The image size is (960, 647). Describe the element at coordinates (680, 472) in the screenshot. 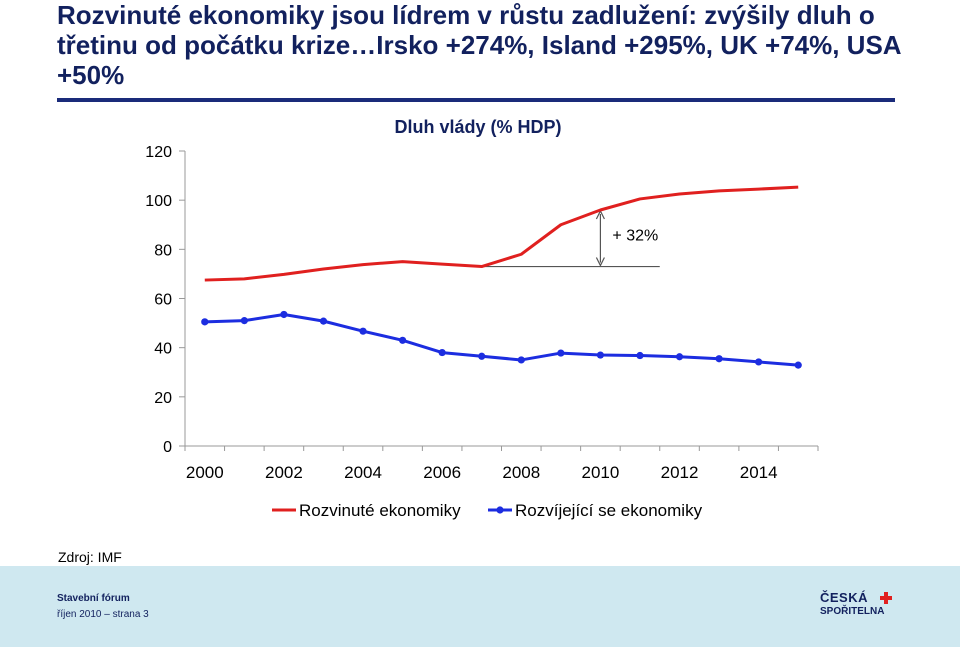

I see `x-tick-label: 2012` at that location.